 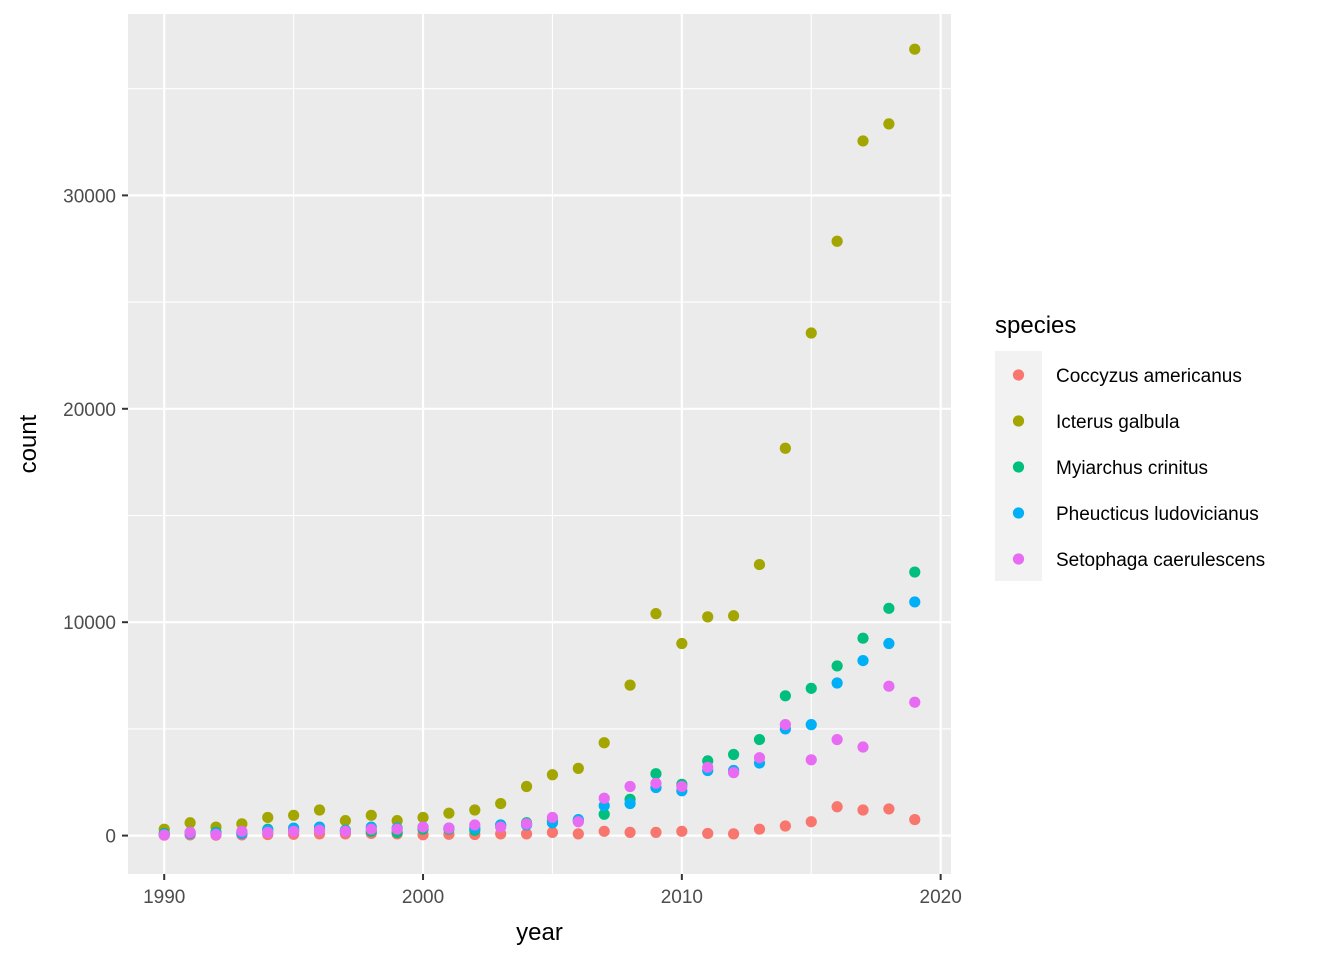 I want to click on x-axis-ticks: 1990 2000 2010 2020, so click(x=552, y=891).